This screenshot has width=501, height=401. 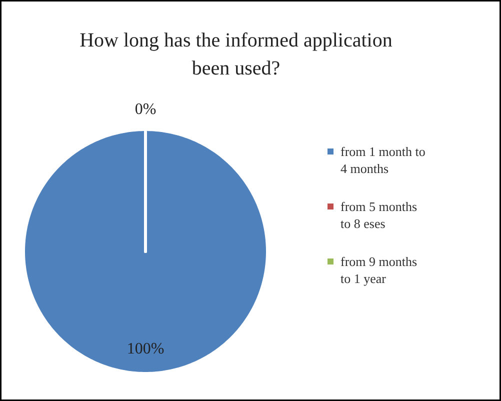 What do you see at coordinates (145, 349) in the screenshot?
I see `data-label: 100%` at bounding box center [145, 349].